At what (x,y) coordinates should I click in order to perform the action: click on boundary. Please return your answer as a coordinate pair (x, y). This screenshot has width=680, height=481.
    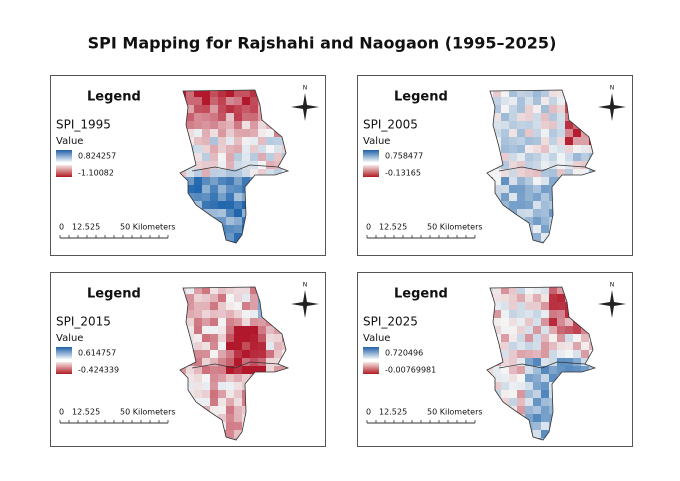
    Looking at the image, I should click on (234, 363).